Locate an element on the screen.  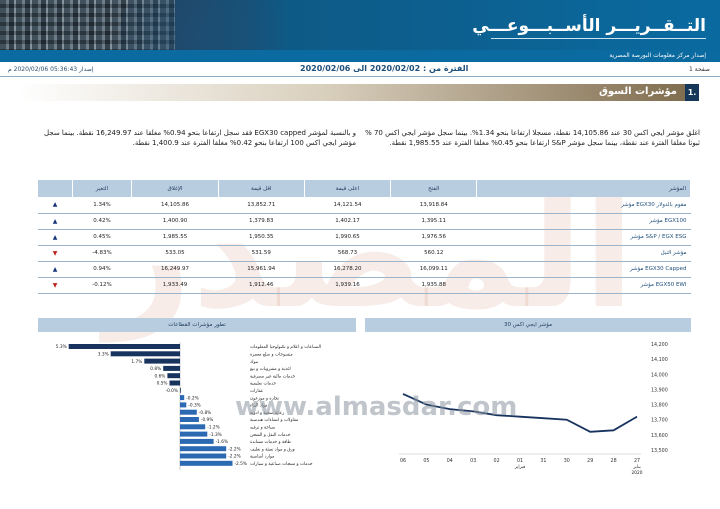
sector-category-label: اغذية و مشروبات و تبغ is located at coordinates (270, 369).